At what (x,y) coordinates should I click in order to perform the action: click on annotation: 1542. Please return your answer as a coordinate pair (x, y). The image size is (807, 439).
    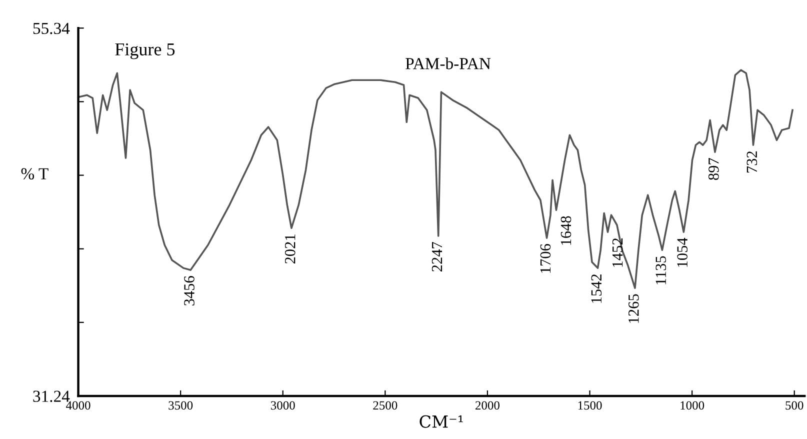
    Looking at the image, I should click on (596, 288).